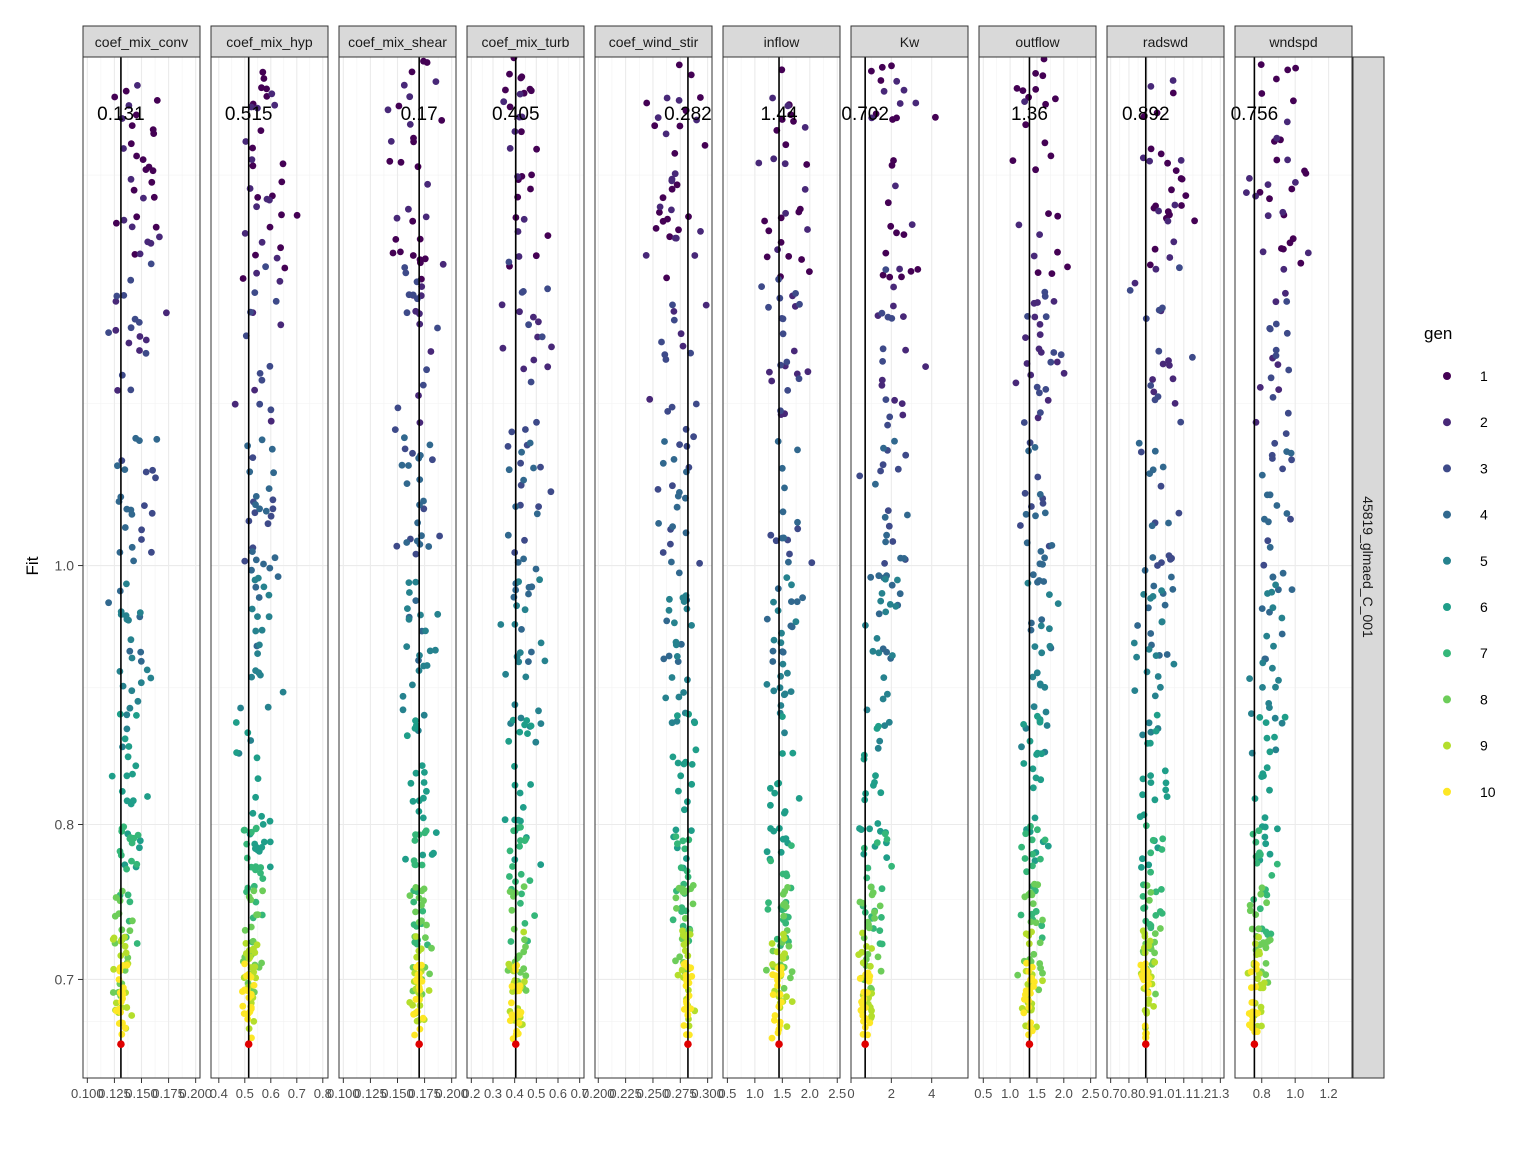  Describe the element at coordinates (248, 1044) in the screenshot. I see `best-point` at that location.